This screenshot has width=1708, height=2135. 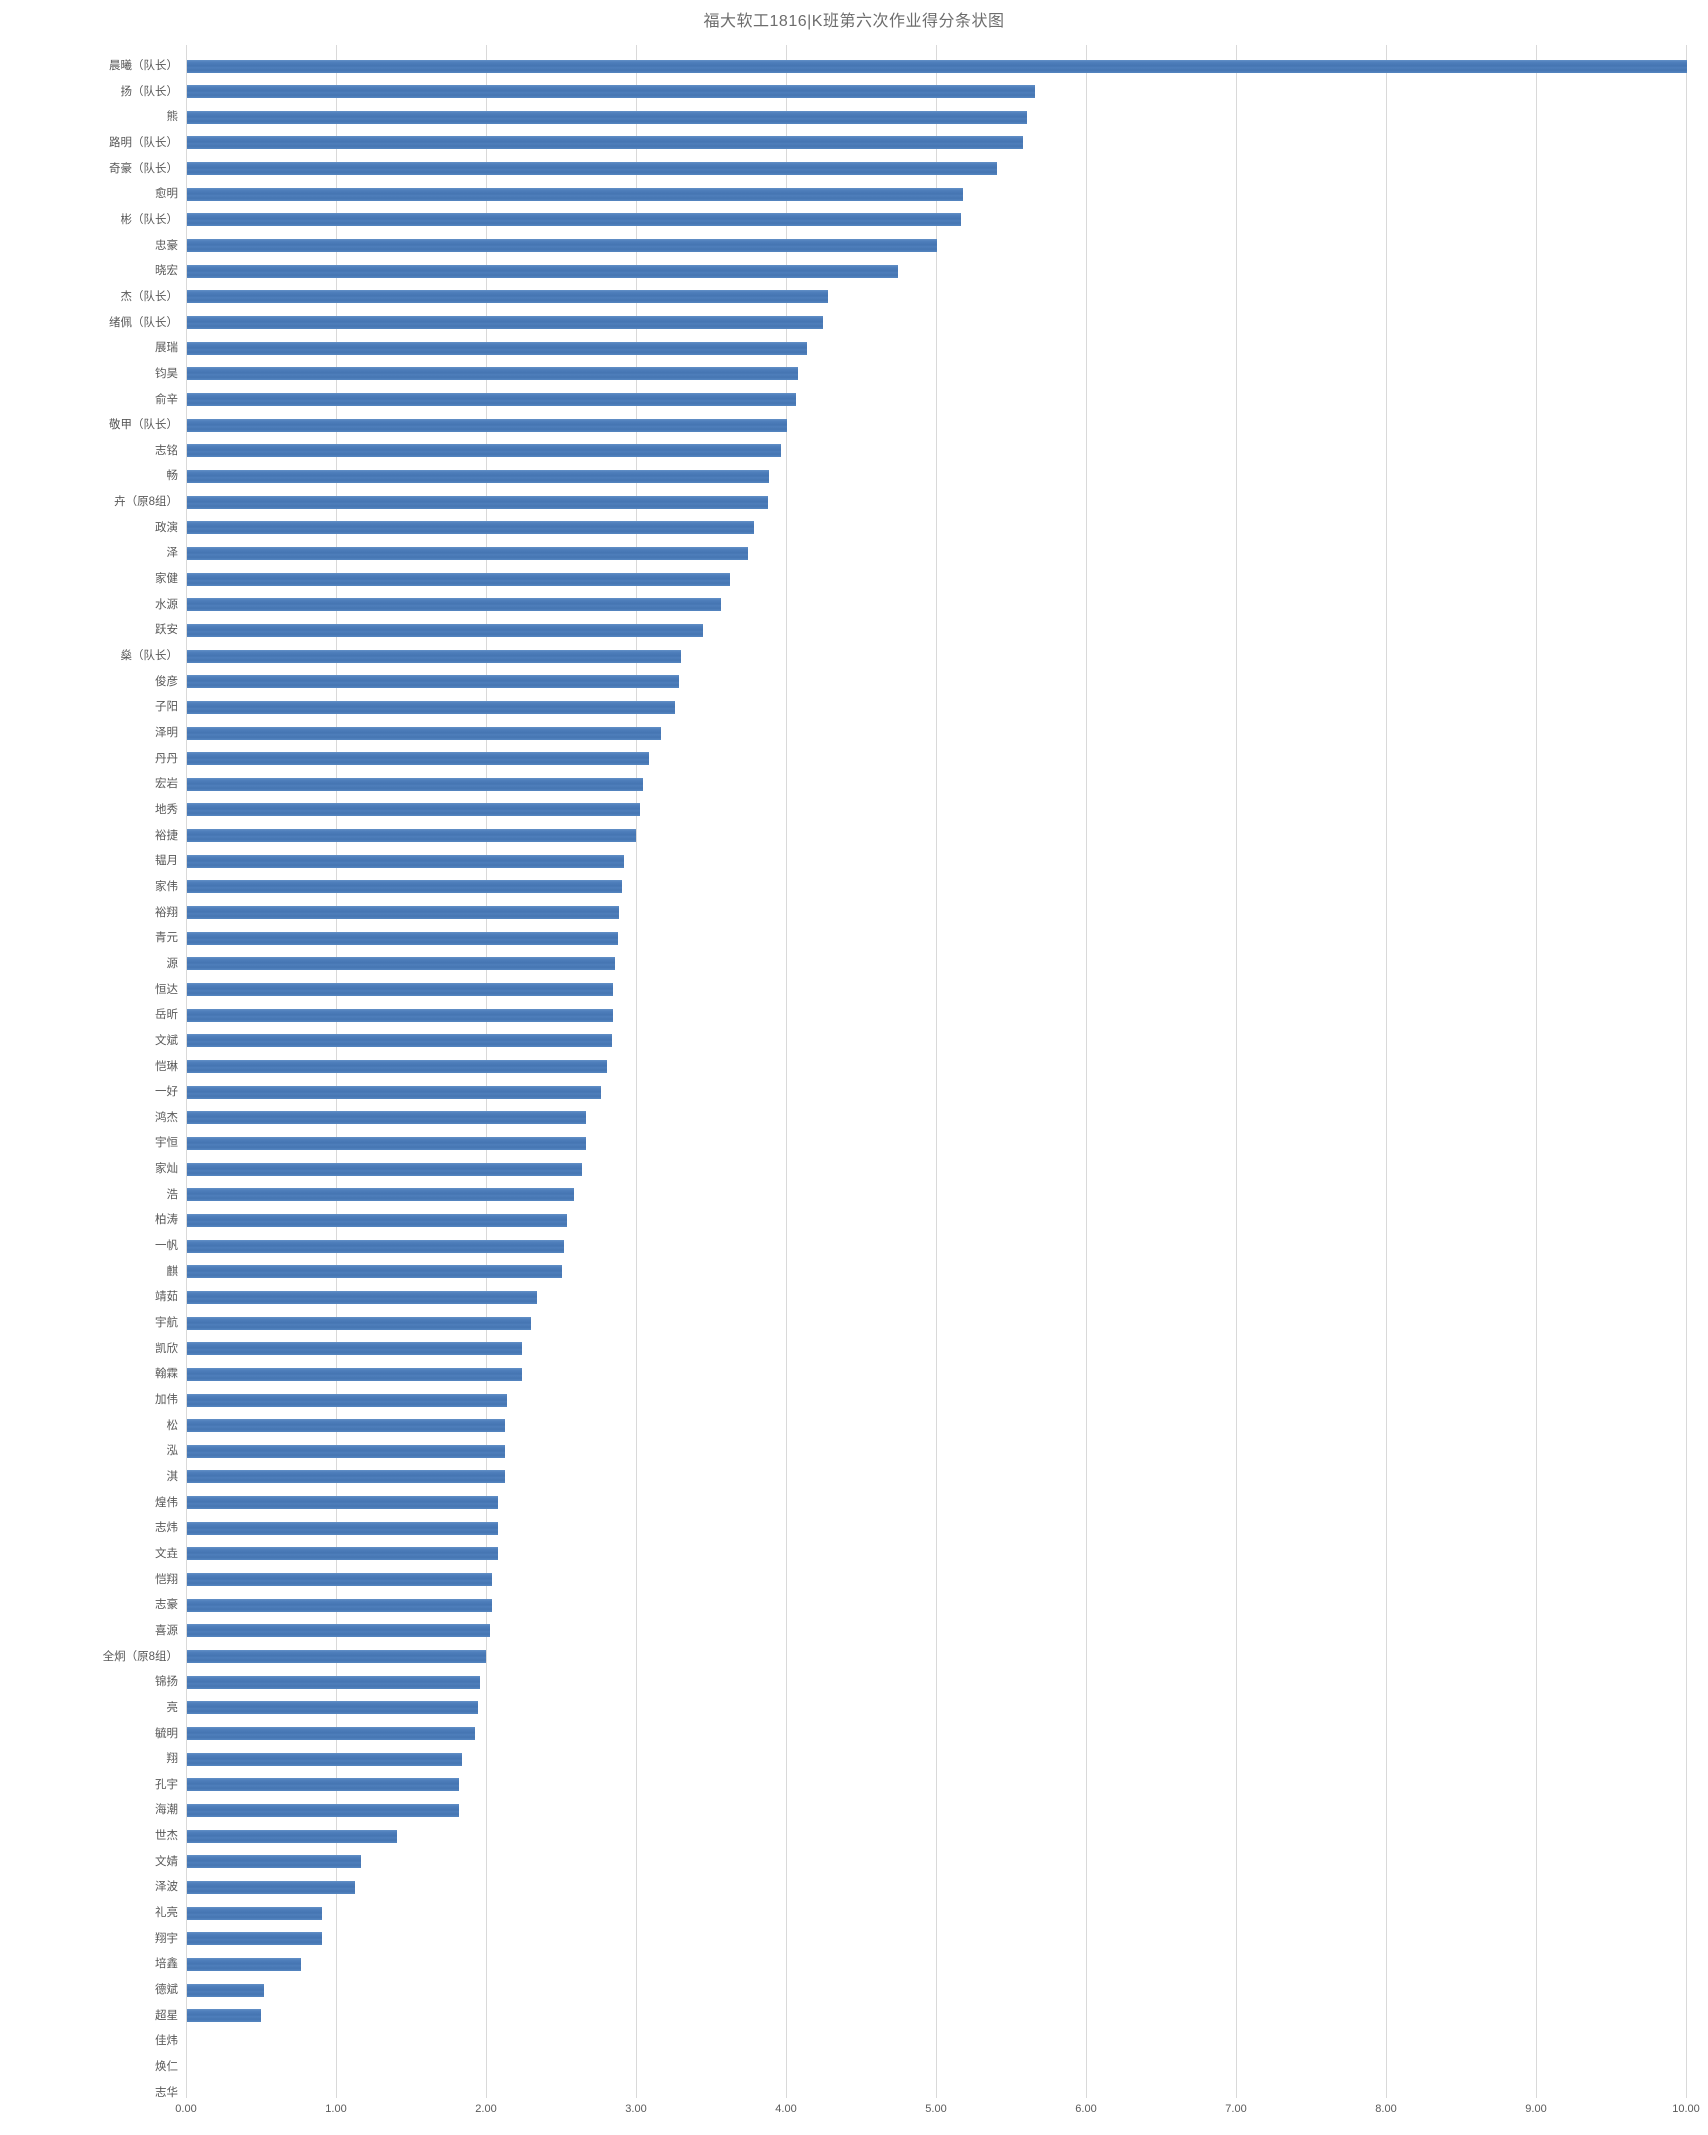 What do you see at coordinates (166, 1169) in the screenshot?
I see `bar-label: 家灿` at bounding box center [166, 1169].